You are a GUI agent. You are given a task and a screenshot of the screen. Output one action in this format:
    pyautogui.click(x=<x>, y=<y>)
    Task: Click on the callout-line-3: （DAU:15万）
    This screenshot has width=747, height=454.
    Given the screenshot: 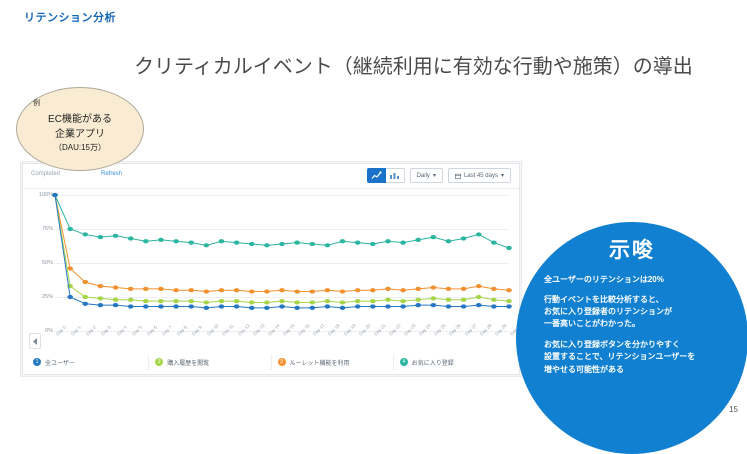 What is the action you would take?
    pyautogui.click(x=79, y=147)
    